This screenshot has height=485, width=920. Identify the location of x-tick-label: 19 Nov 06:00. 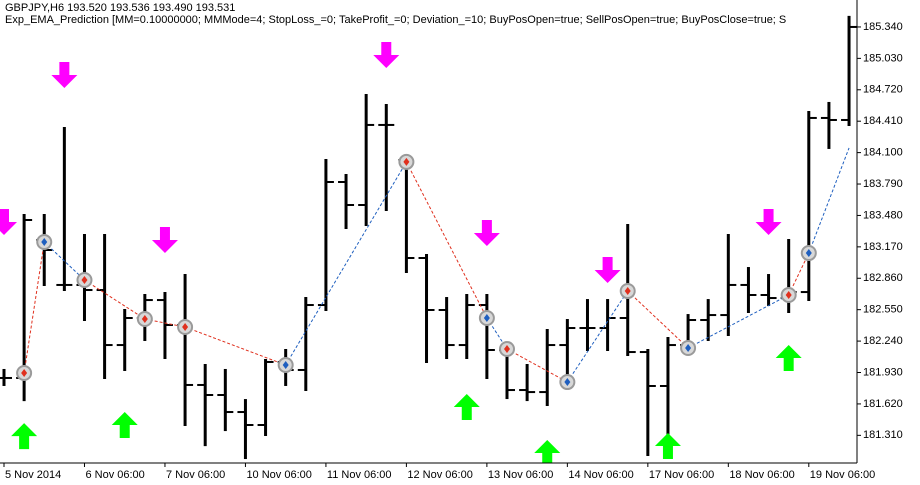
(842, 475).